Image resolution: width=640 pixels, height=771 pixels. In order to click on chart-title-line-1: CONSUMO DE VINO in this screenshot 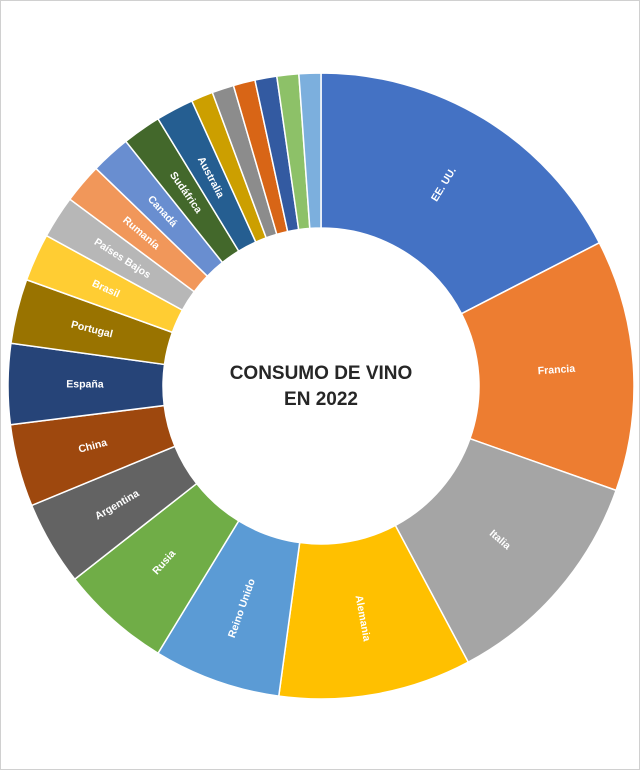, I will do `click(321, 373)`.